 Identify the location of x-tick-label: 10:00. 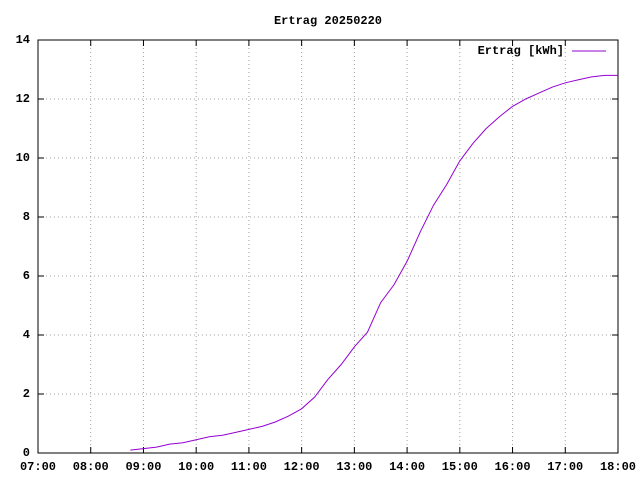
(196, 467).